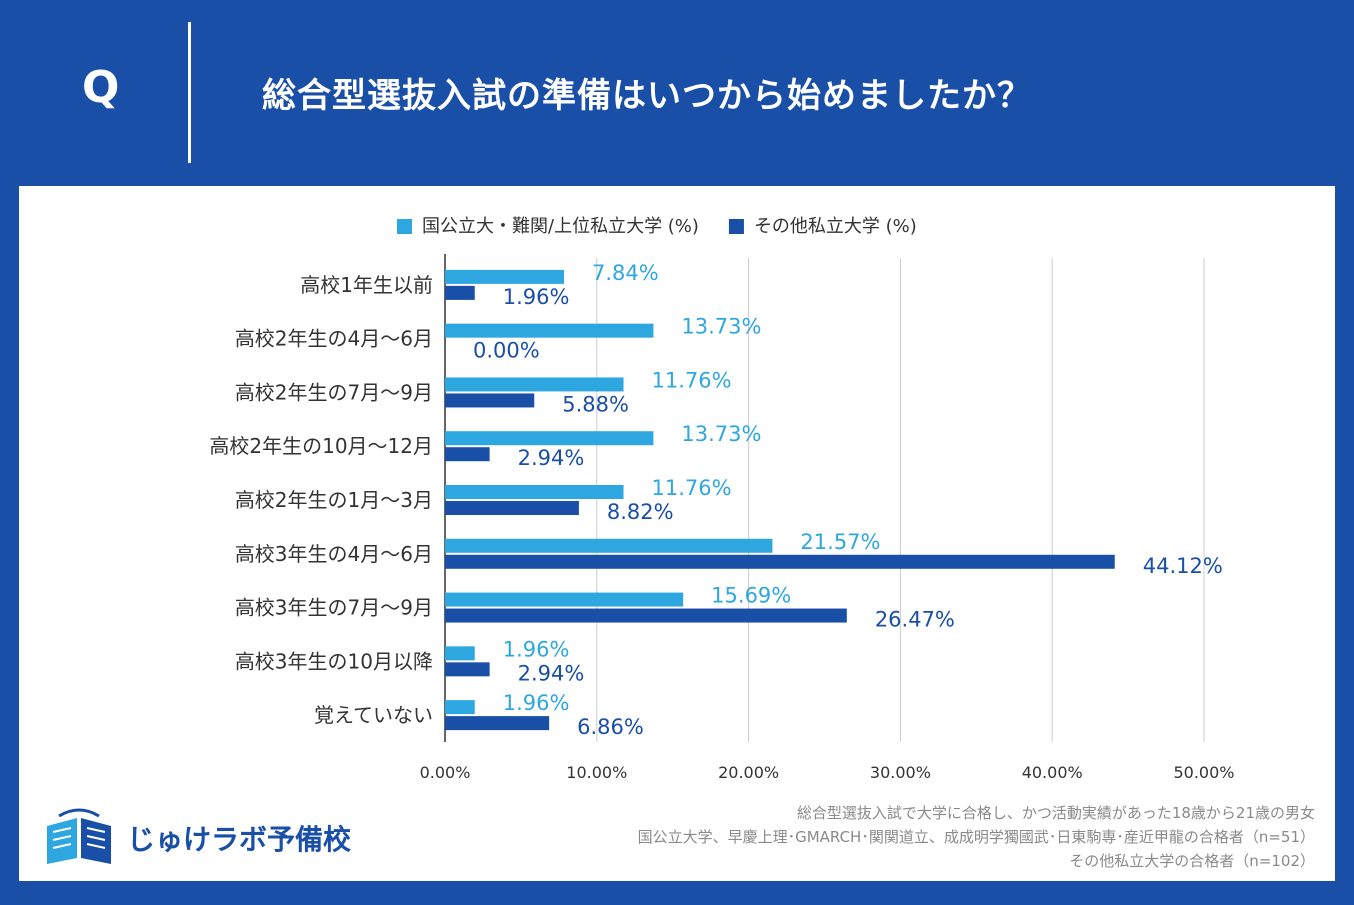 The image size is (1354, 905). I want to click on logo: じゅけラボ予備校, so click(199, 838).